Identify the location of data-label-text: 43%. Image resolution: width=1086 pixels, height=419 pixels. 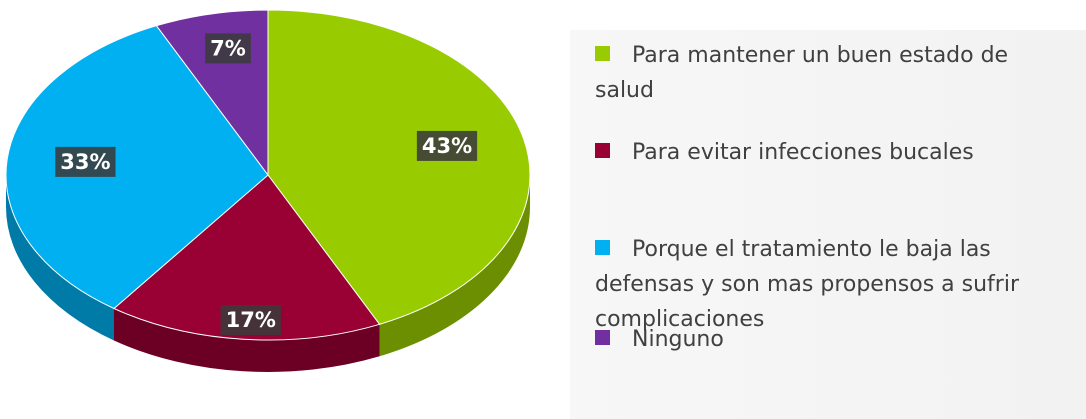
(447, 146).